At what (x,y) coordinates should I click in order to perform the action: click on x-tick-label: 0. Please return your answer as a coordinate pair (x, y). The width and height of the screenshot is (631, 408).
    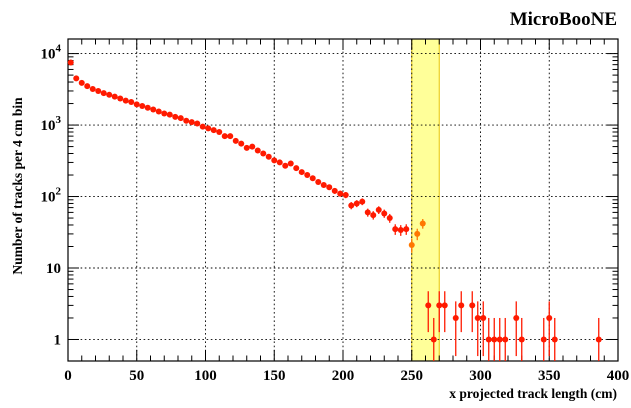
    Looking at the image, I should click on (68, 376).